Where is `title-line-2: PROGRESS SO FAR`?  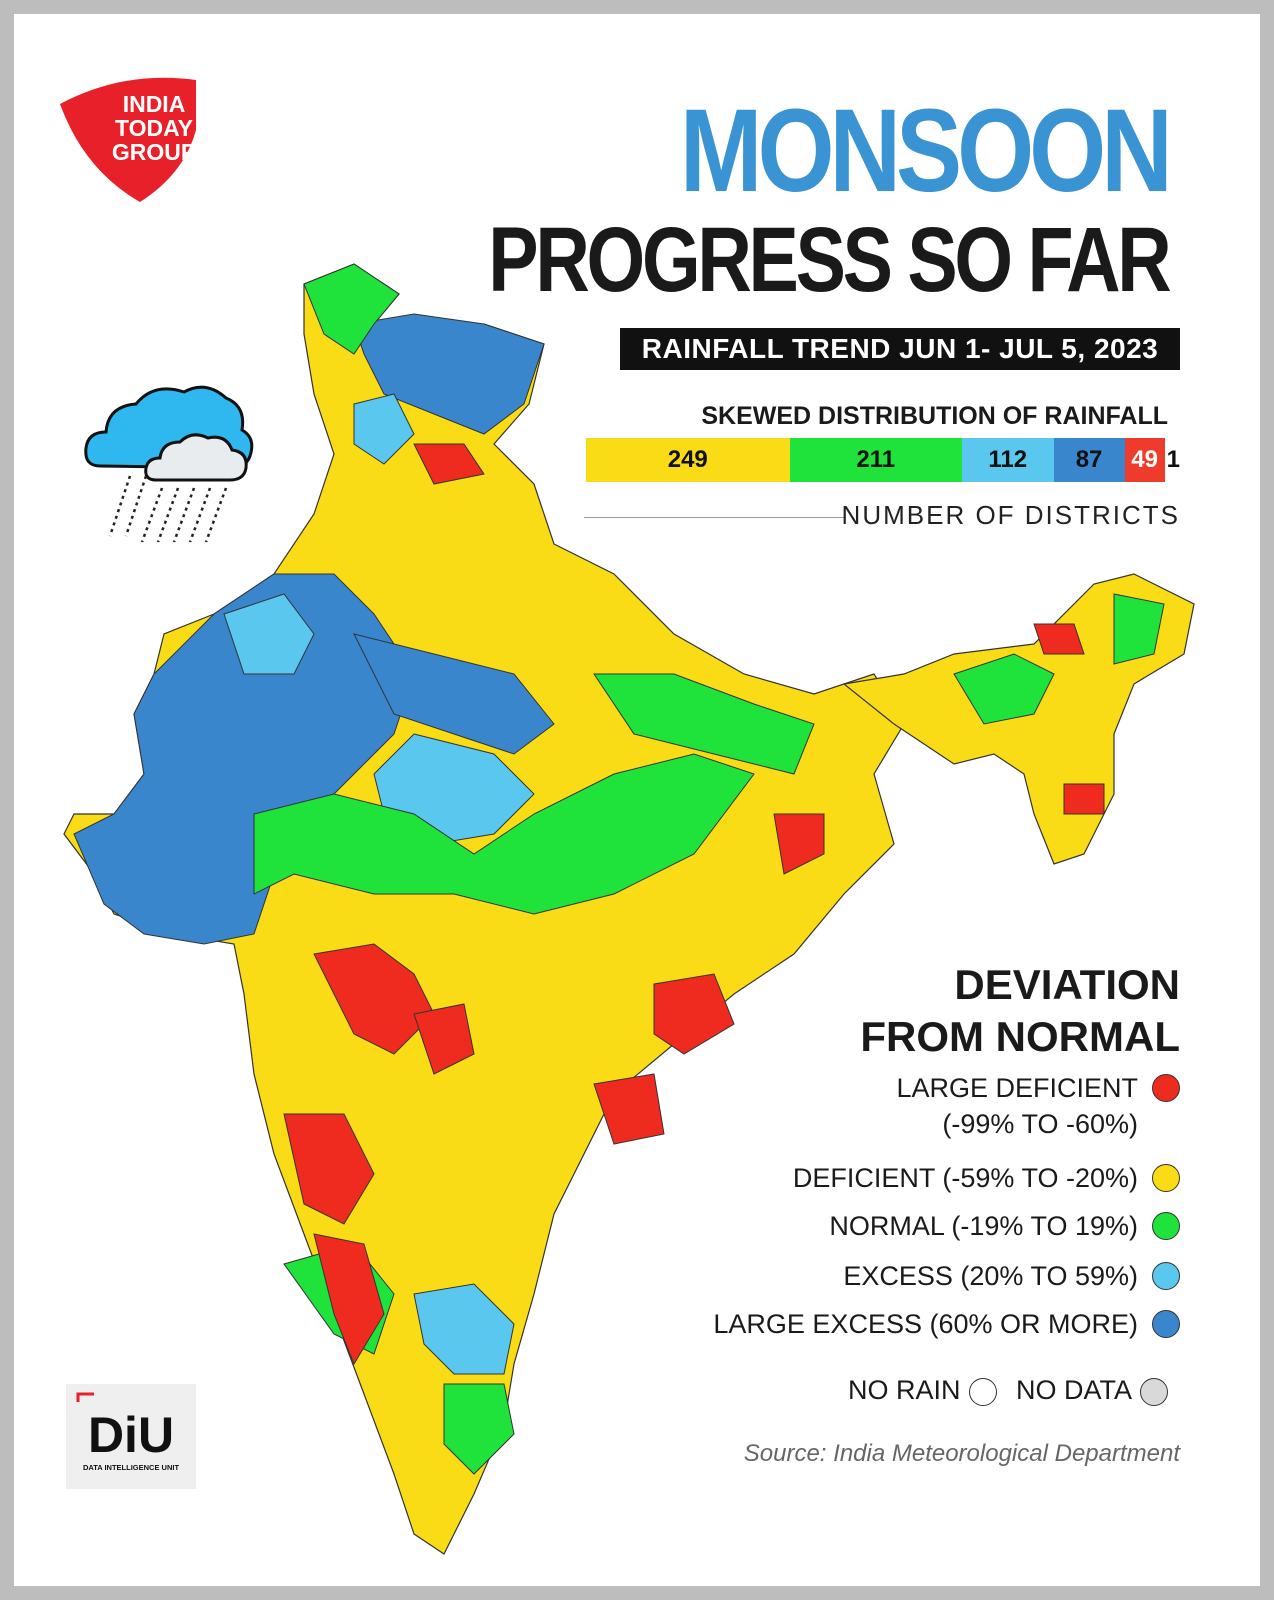
title-line-2: PROGRESS SO FAR is located at coordinates (829, 260).